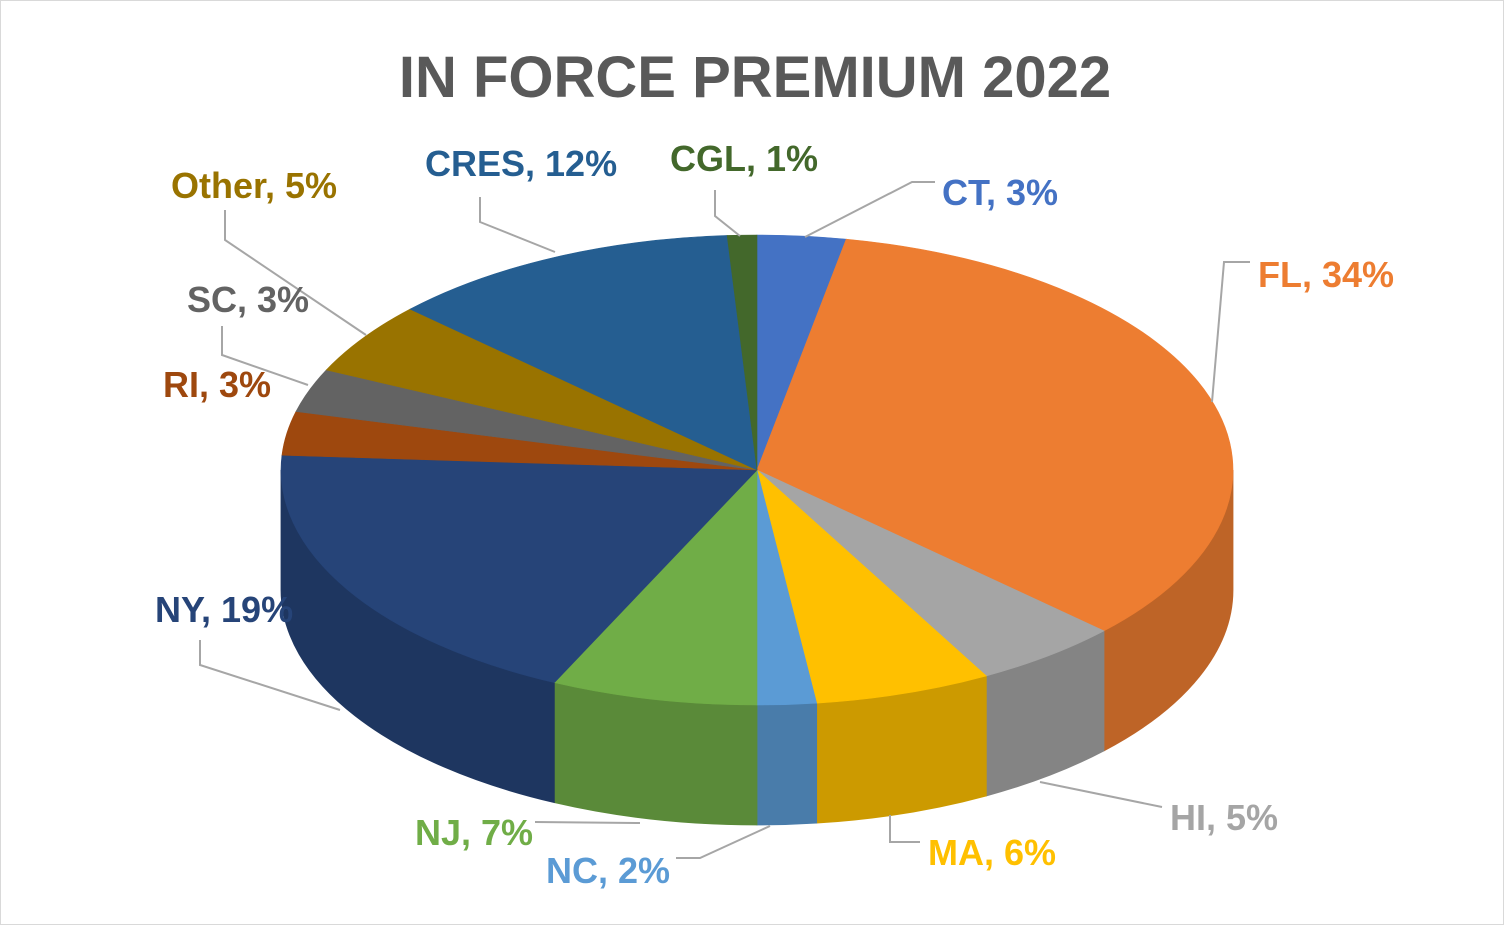  Describe the element at coordinates (217, 384) in the screenshot. I see `data-label-ri: RI, 3%` at that location.